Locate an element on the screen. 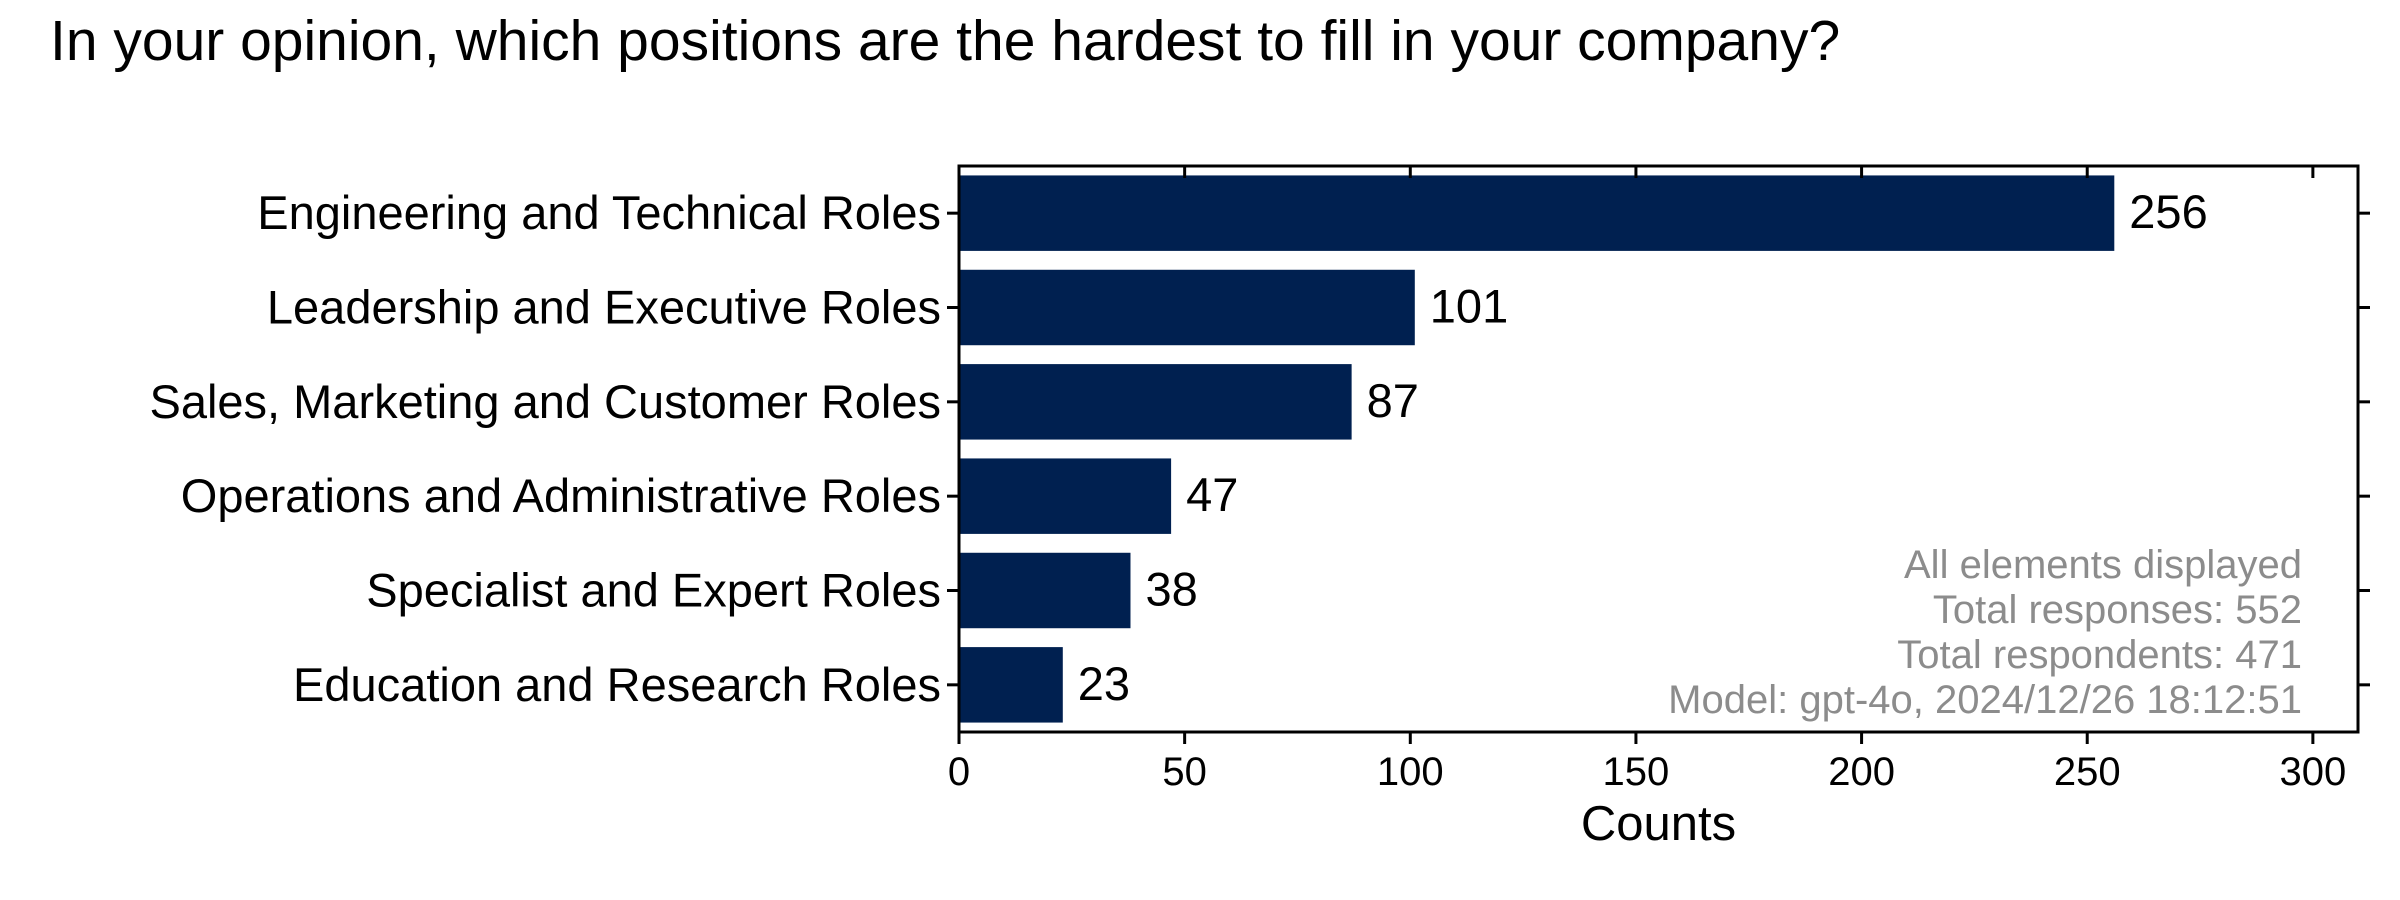 This screenshot has width=2400, height=900. value-label: 87 is located at coordinates (1393, 400).